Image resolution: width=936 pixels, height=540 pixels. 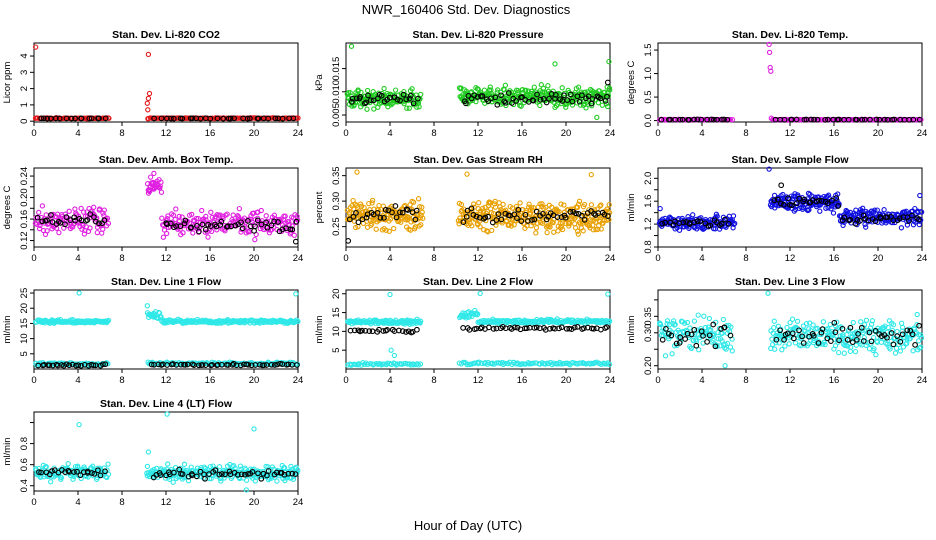 What do you see at coordinates (466, 9) in the screenshot?
I see `figure-title: NWR_160406 Std. Dev. Diagnostics` at bounding box center [466, 9].